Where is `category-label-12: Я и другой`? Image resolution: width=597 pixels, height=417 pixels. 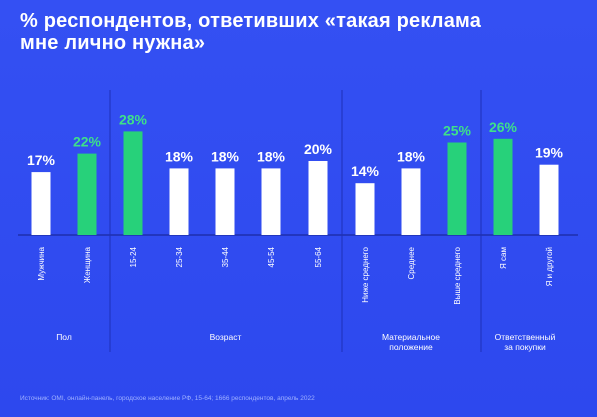
category-label-12: Я и другой is located at coordinates (549, 266).